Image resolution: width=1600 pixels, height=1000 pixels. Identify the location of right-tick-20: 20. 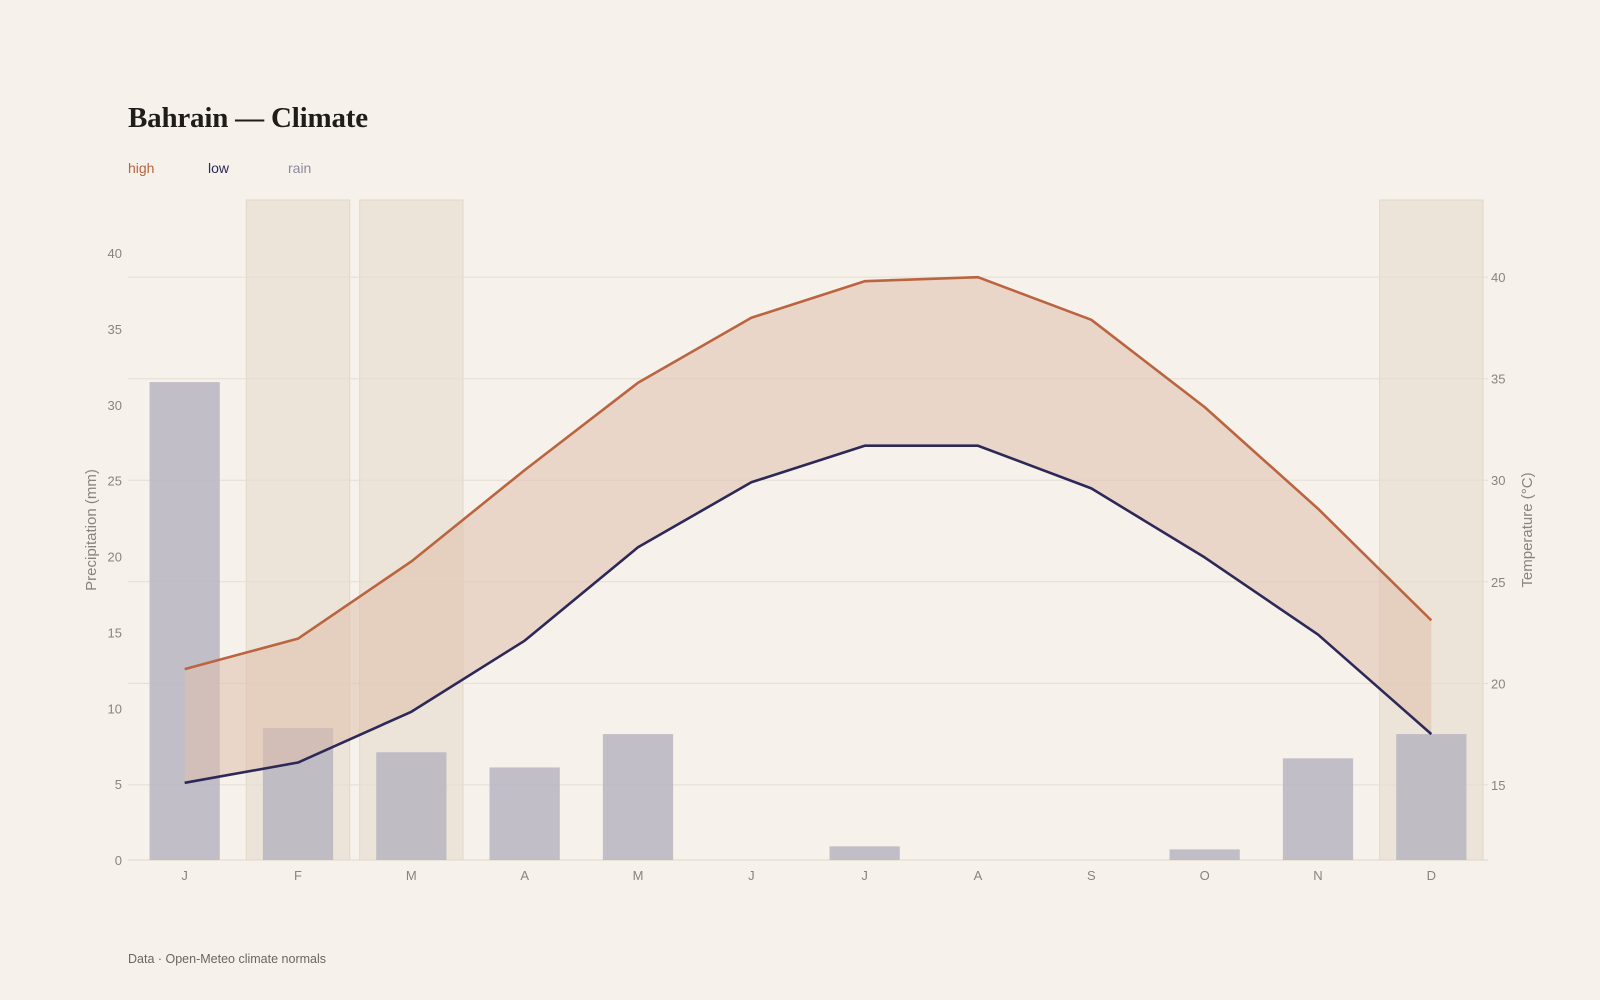
(1498, 683).